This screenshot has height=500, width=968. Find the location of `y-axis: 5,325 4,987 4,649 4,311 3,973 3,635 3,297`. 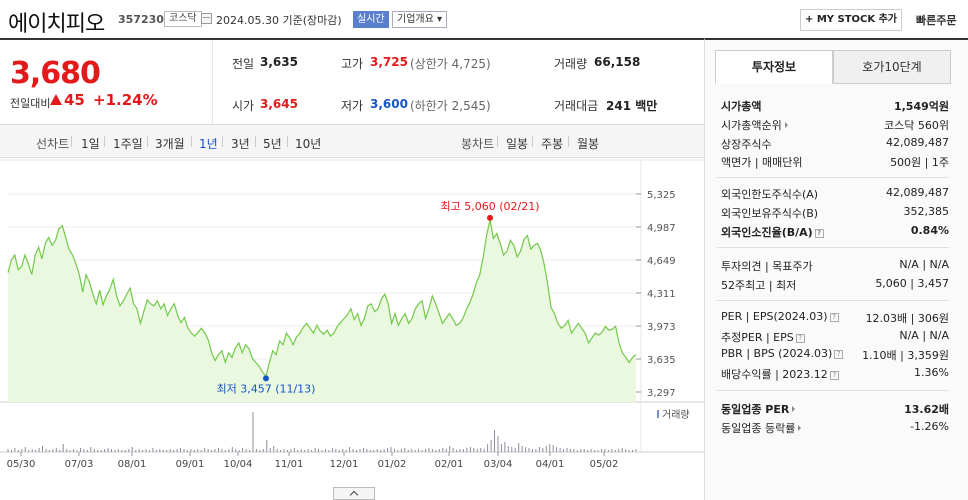

y-axis: 5,325 4,987 4,649 4,311 3,973 3,635 3,297 is located at coordinates (656, 294).